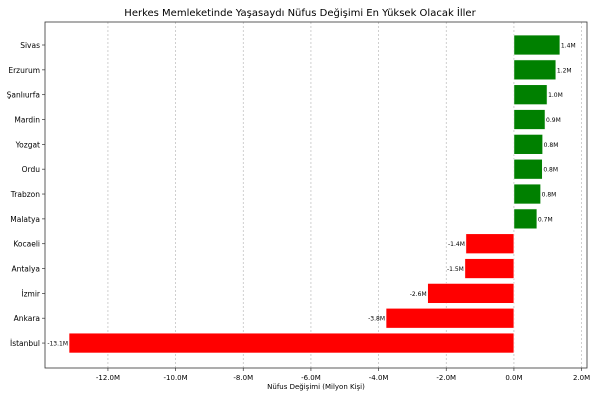  Describe the element at coordinates (24, 70) in the screenshot. I see `y-tick-label: Erzurum` at that location.